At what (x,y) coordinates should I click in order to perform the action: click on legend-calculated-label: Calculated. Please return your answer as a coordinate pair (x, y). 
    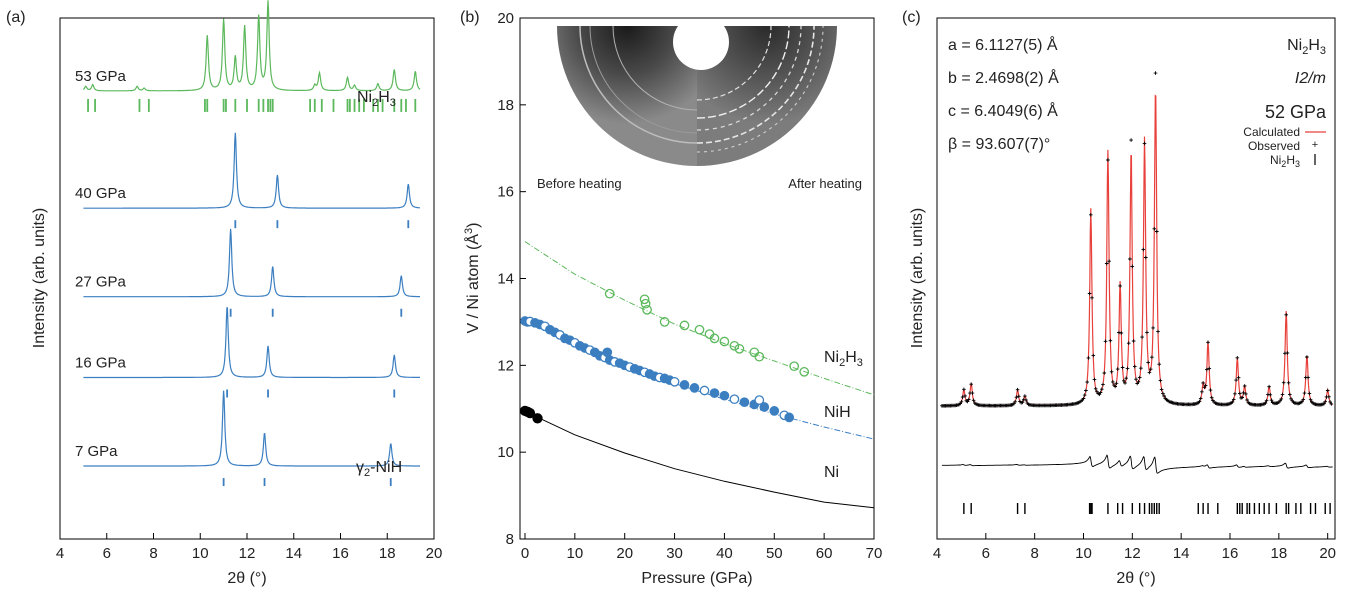
    Looking at the image, I should click on (1271, 132).